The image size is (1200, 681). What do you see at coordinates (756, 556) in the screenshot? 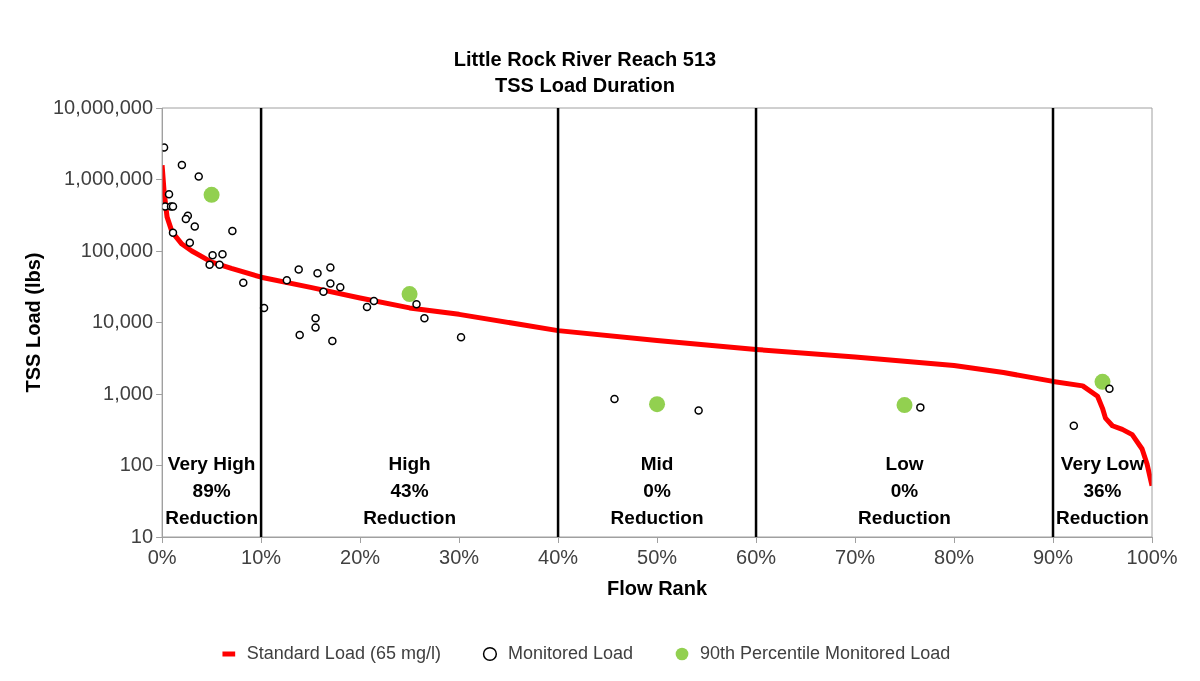
I see `x-tick-label: 60%` at bounding box center [756, 556].